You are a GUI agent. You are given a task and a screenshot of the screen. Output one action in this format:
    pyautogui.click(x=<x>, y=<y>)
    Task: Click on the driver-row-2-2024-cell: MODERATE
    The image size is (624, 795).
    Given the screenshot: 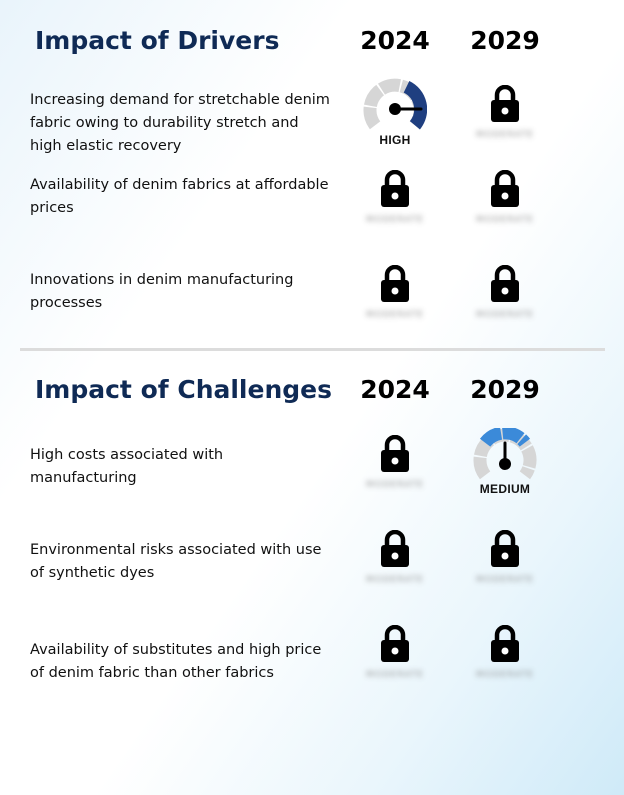 What is the action you would take?
    pyautogui.click(x=395, y=198)
    